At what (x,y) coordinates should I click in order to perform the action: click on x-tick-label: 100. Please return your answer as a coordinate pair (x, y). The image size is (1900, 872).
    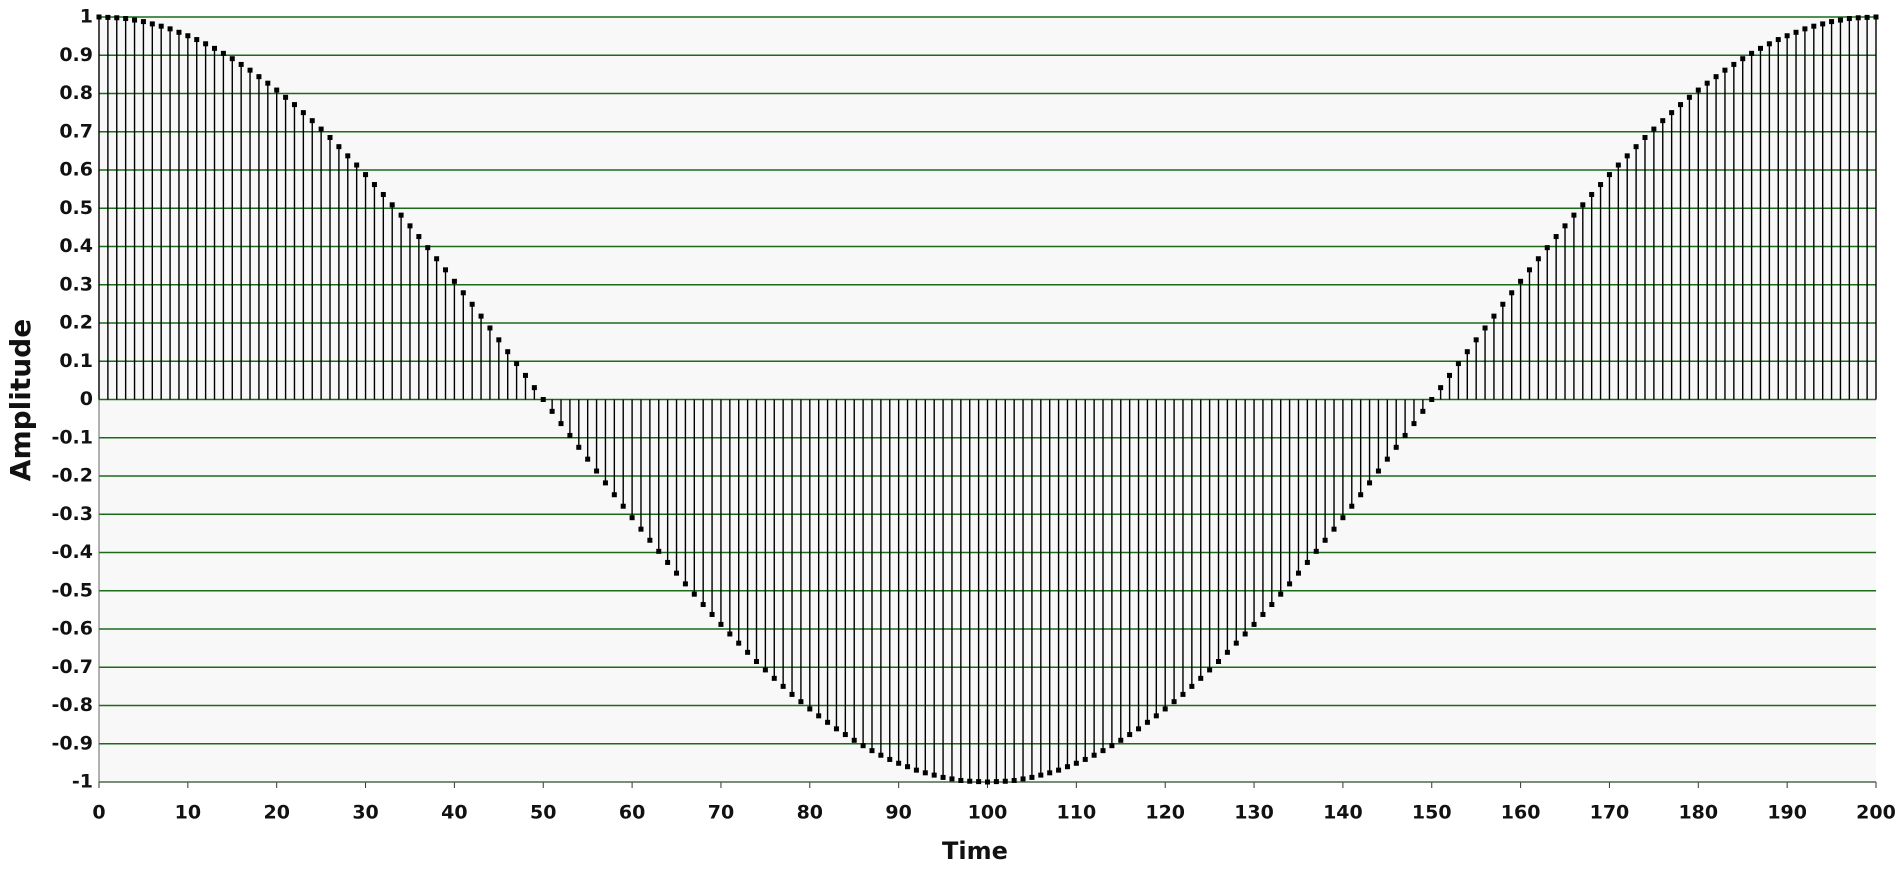
    Looking at the image, I should click on (988, 813).